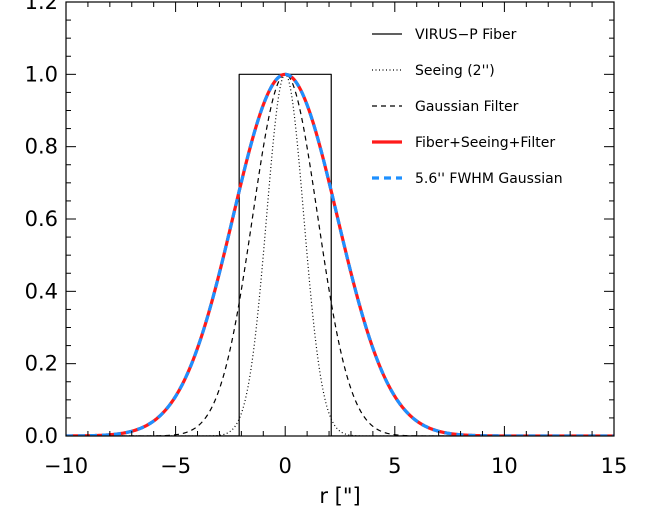  I want to click on x-tick-label: 0, so click(285, 466).